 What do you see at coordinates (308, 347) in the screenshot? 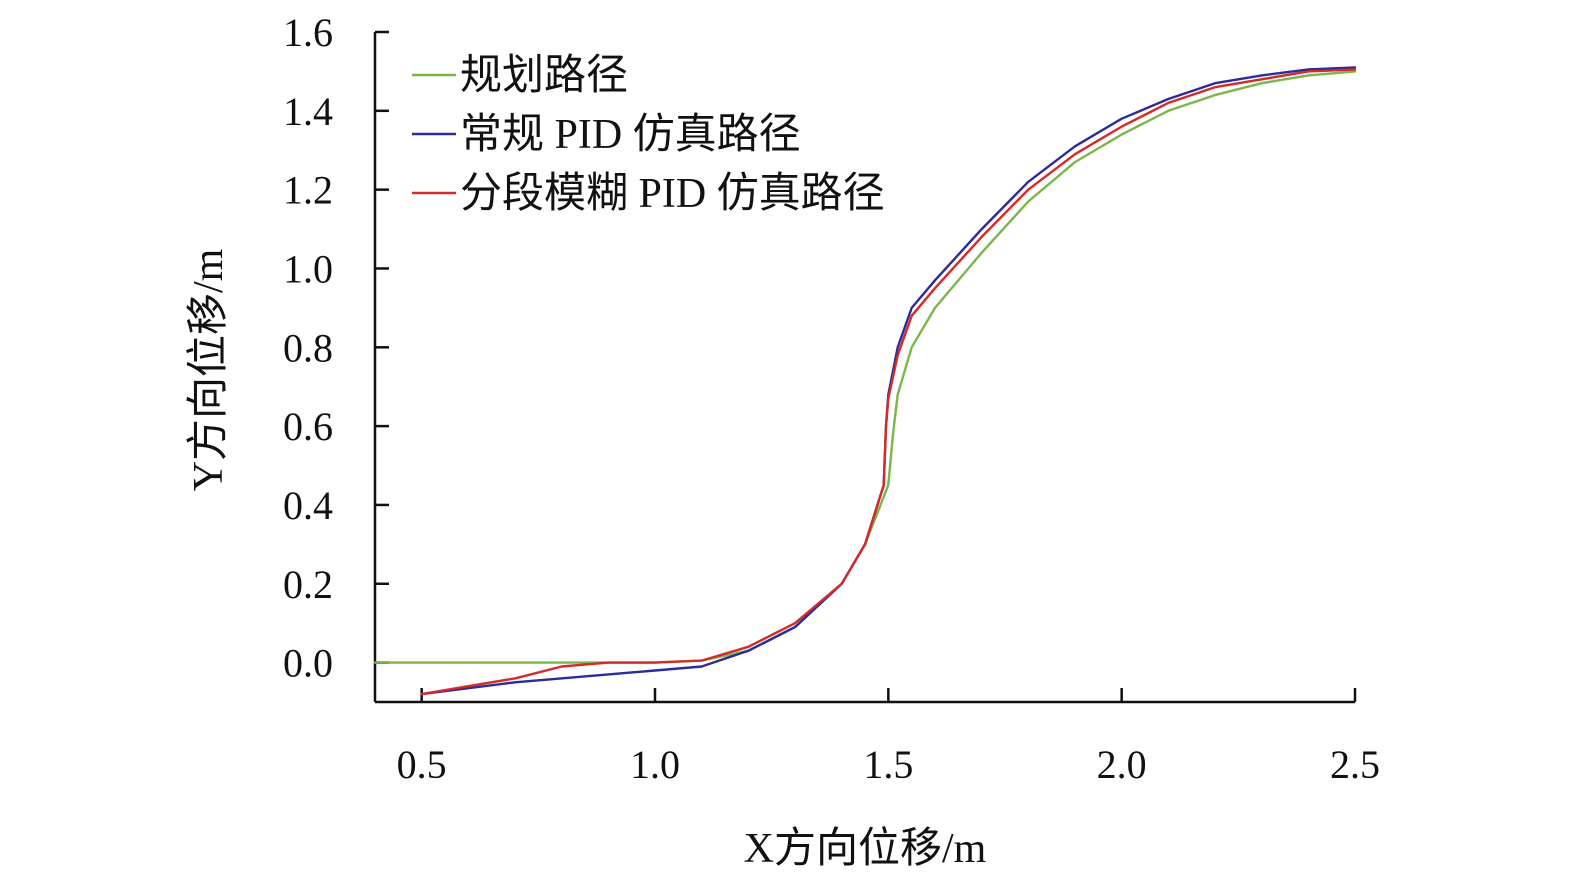
I see `y-tick-label: 0.8` at bounding box center [308, 347].